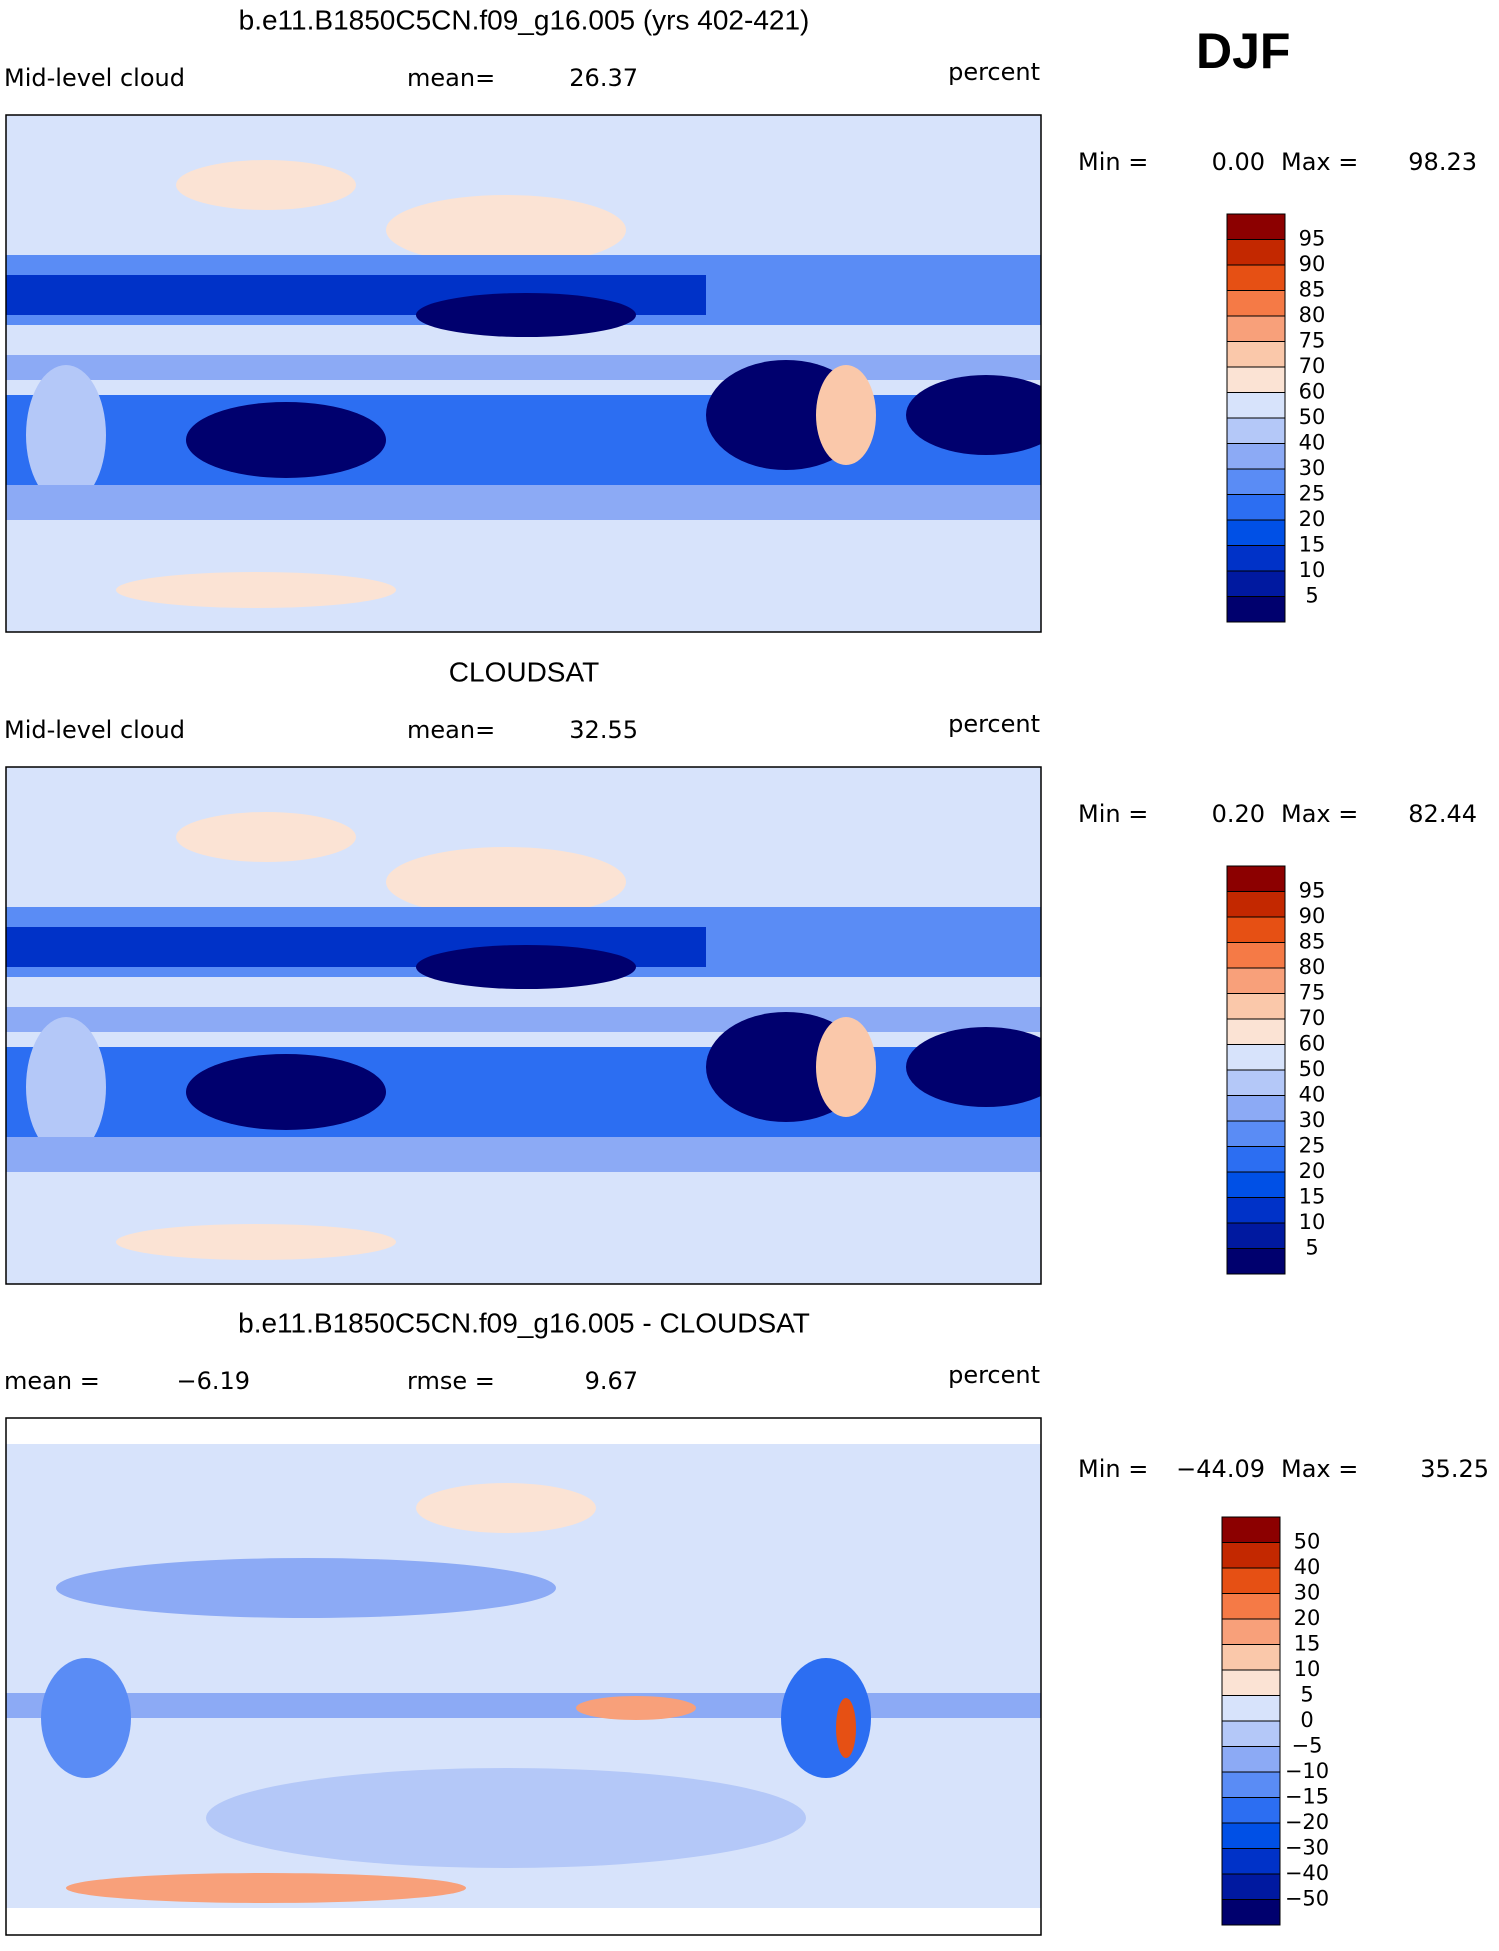  I want to click on season-label: DJF, so click(1243, 51).